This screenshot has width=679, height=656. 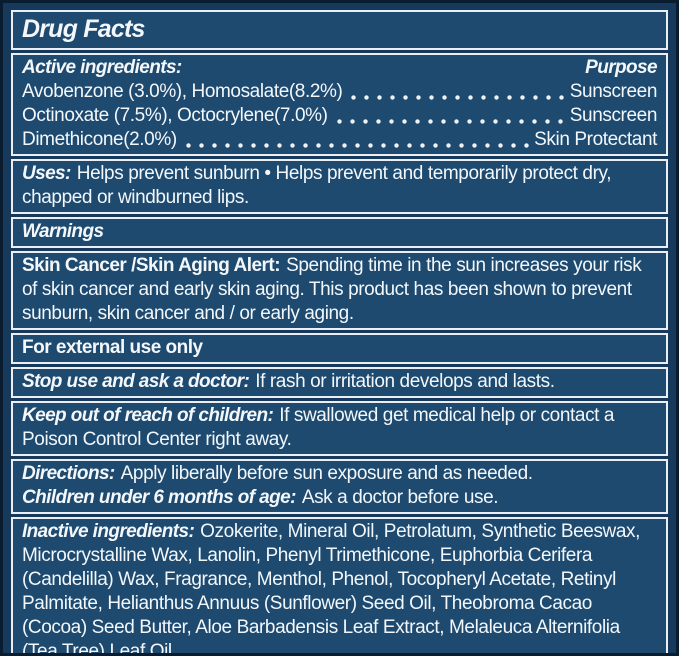 What do you see at coordinates (99, 139) in the screenshot?
I see `ingredient-name: Dimethicone(2.0%)` at bounding box center [99, 139].